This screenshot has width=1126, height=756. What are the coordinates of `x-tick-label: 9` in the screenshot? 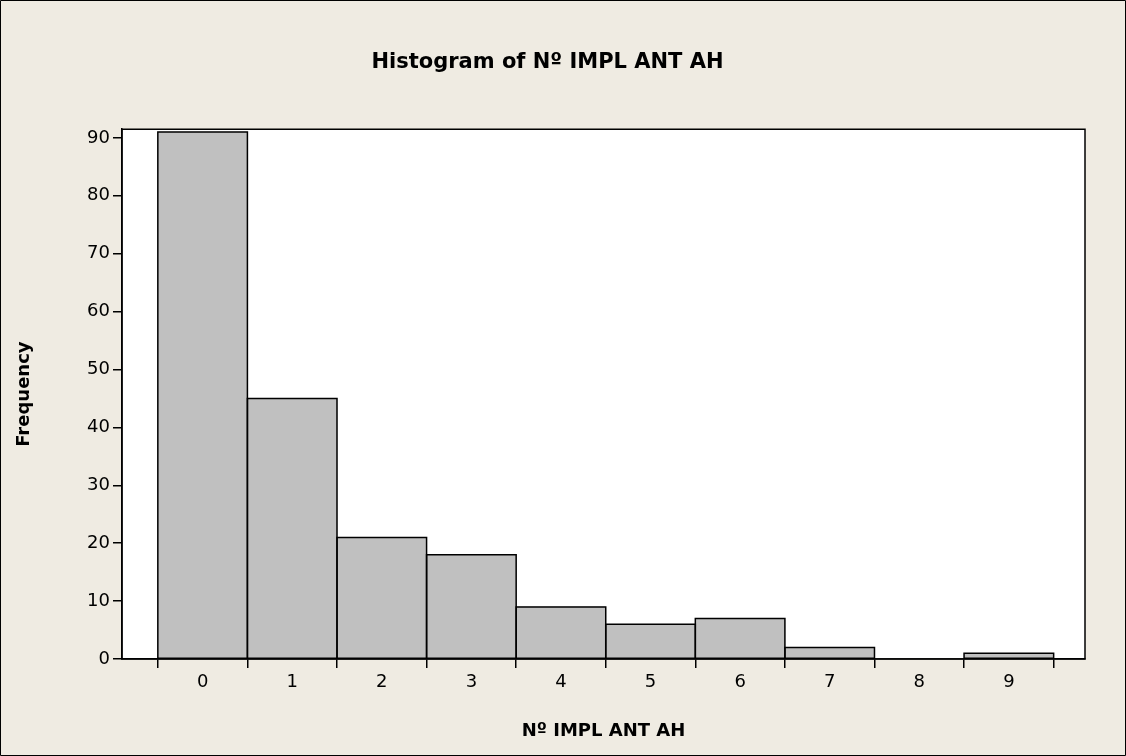 It's located at (1009, 681).